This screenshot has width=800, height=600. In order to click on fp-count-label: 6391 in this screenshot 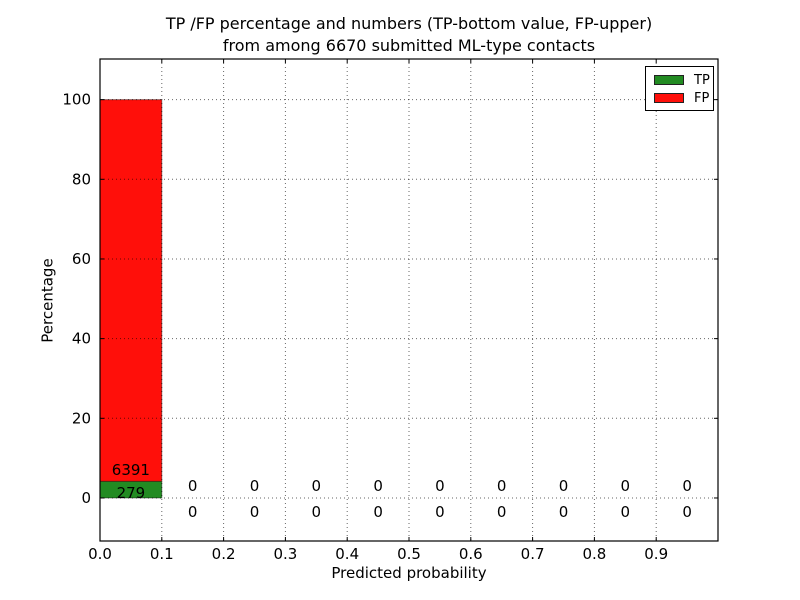, I will do `click(131, 470)`.